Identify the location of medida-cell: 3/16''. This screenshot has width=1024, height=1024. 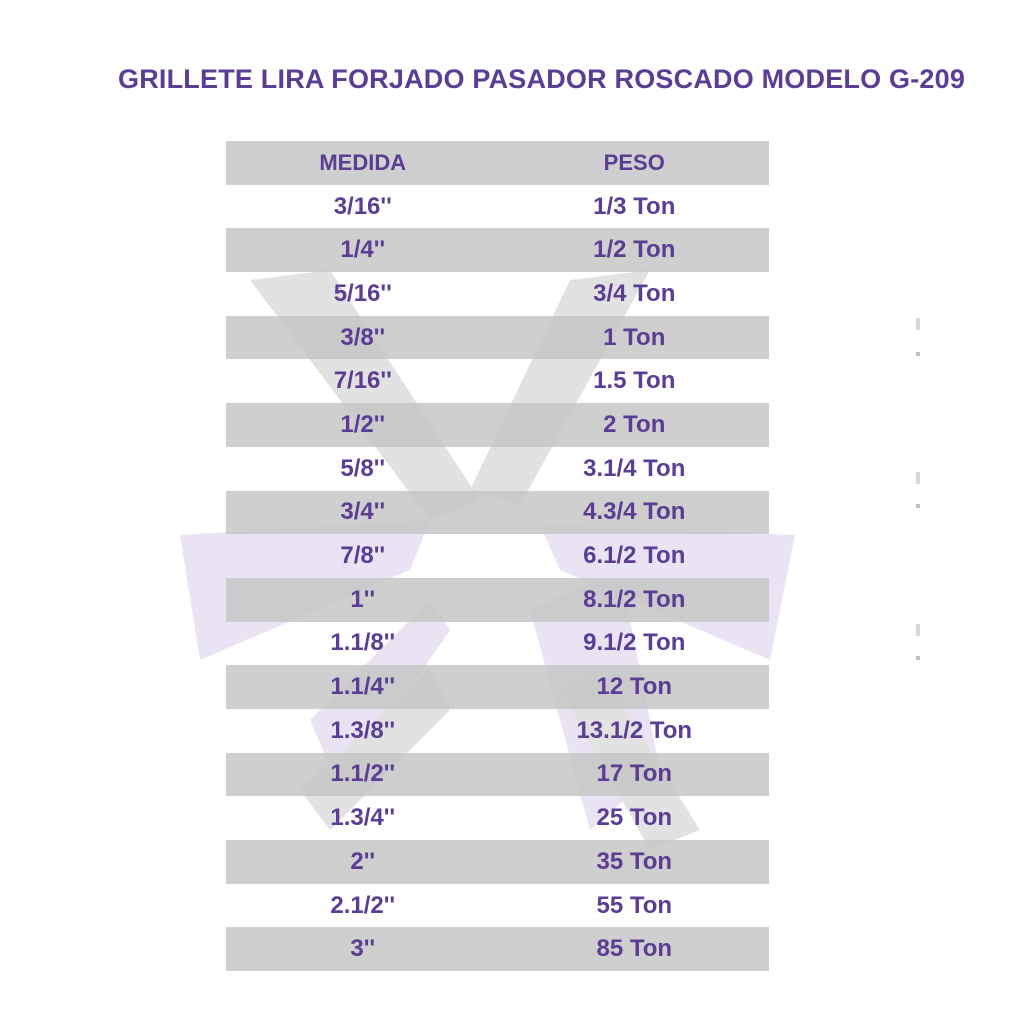
(362, 206).